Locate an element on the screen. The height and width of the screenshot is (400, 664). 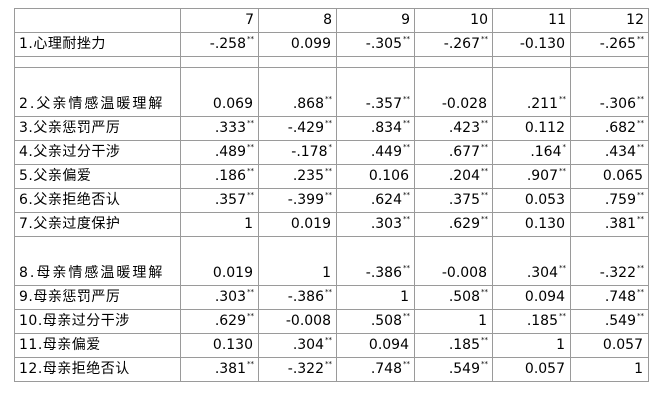
value-cell: .868** is located at coordinates (297, 92).